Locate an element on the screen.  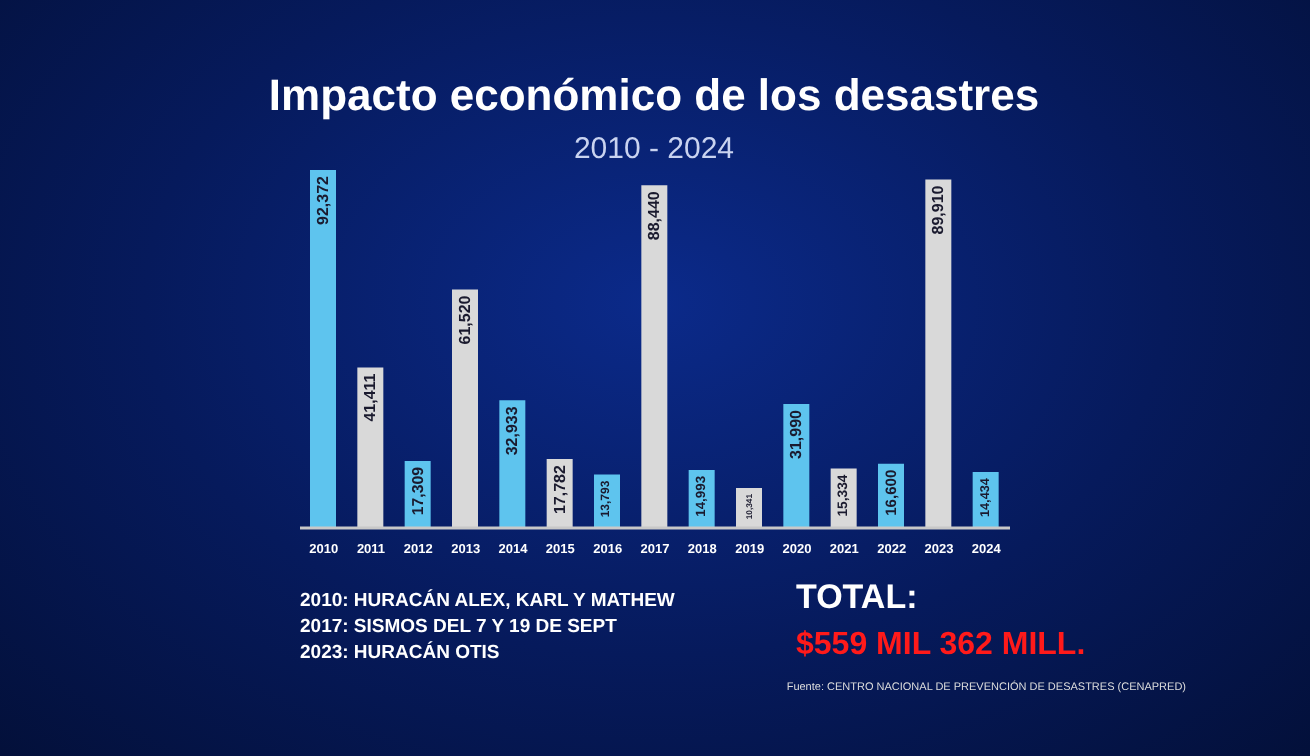
data-label: 41,411 is located at coordinates (370, 397).